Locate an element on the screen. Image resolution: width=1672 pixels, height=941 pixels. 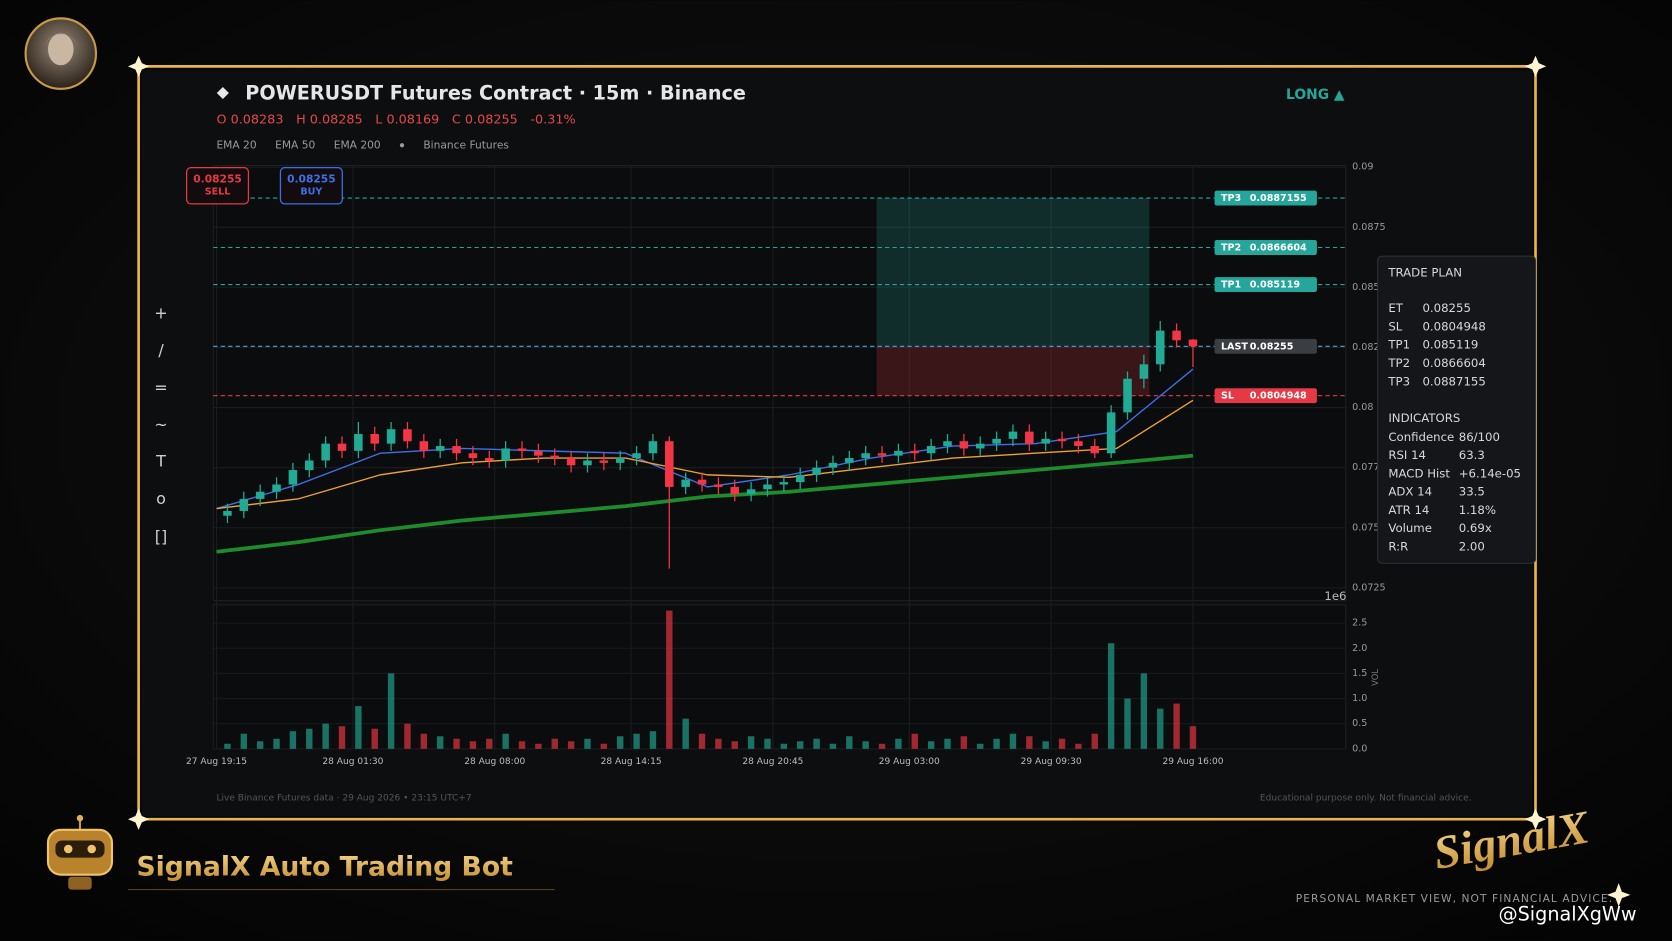
legend-entry: EMA 20 is located at coordinates (236, 144).